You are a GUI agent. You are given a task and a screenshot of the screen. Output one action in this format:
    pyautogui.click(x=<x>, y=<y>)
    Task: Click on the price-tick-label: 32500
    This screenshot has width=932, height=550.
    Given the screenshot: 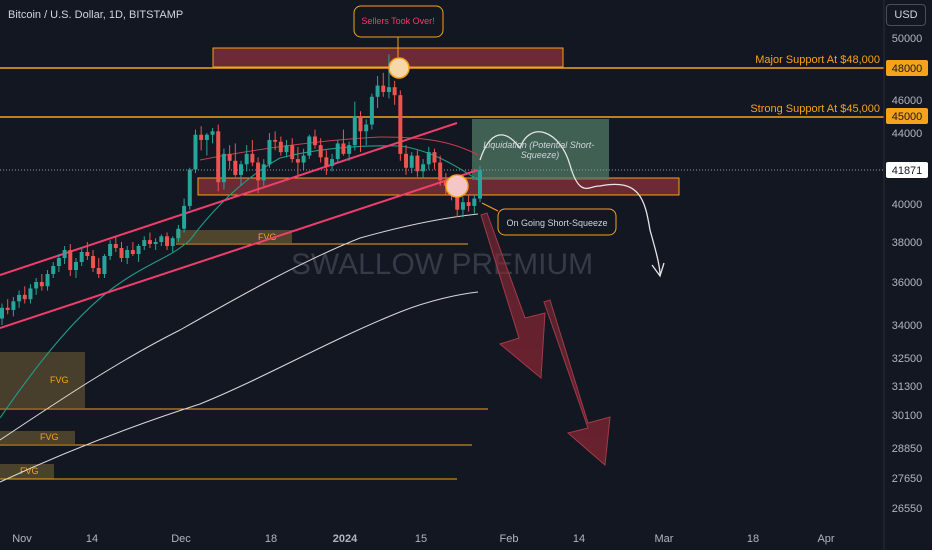 What is the action you would take?
    pyautogui.click(x=907, y=359)
    